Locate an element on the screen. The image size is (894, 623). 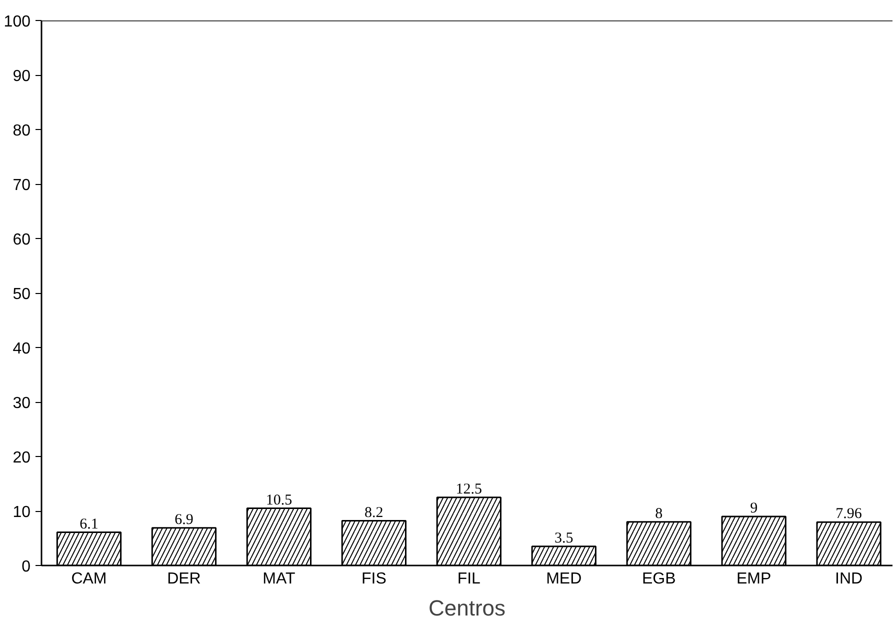
data-label: 6.9 is located at coordinates (184, 520).